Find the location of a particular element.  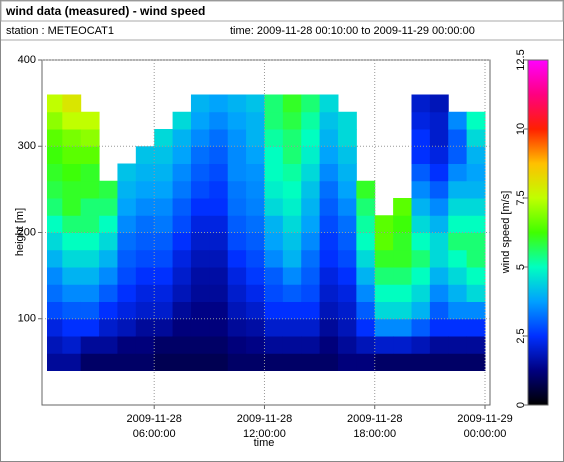

colorbar-tick-label: 10 is located at coordinates (521, 129).